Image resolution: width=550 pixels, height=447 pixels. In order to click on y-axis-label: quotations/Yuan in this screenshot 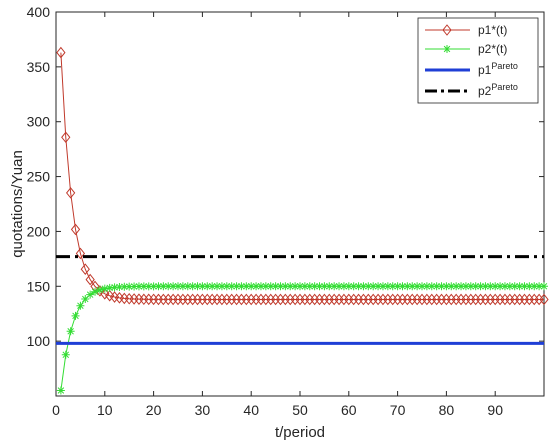, I will do `click(17, 204)`.